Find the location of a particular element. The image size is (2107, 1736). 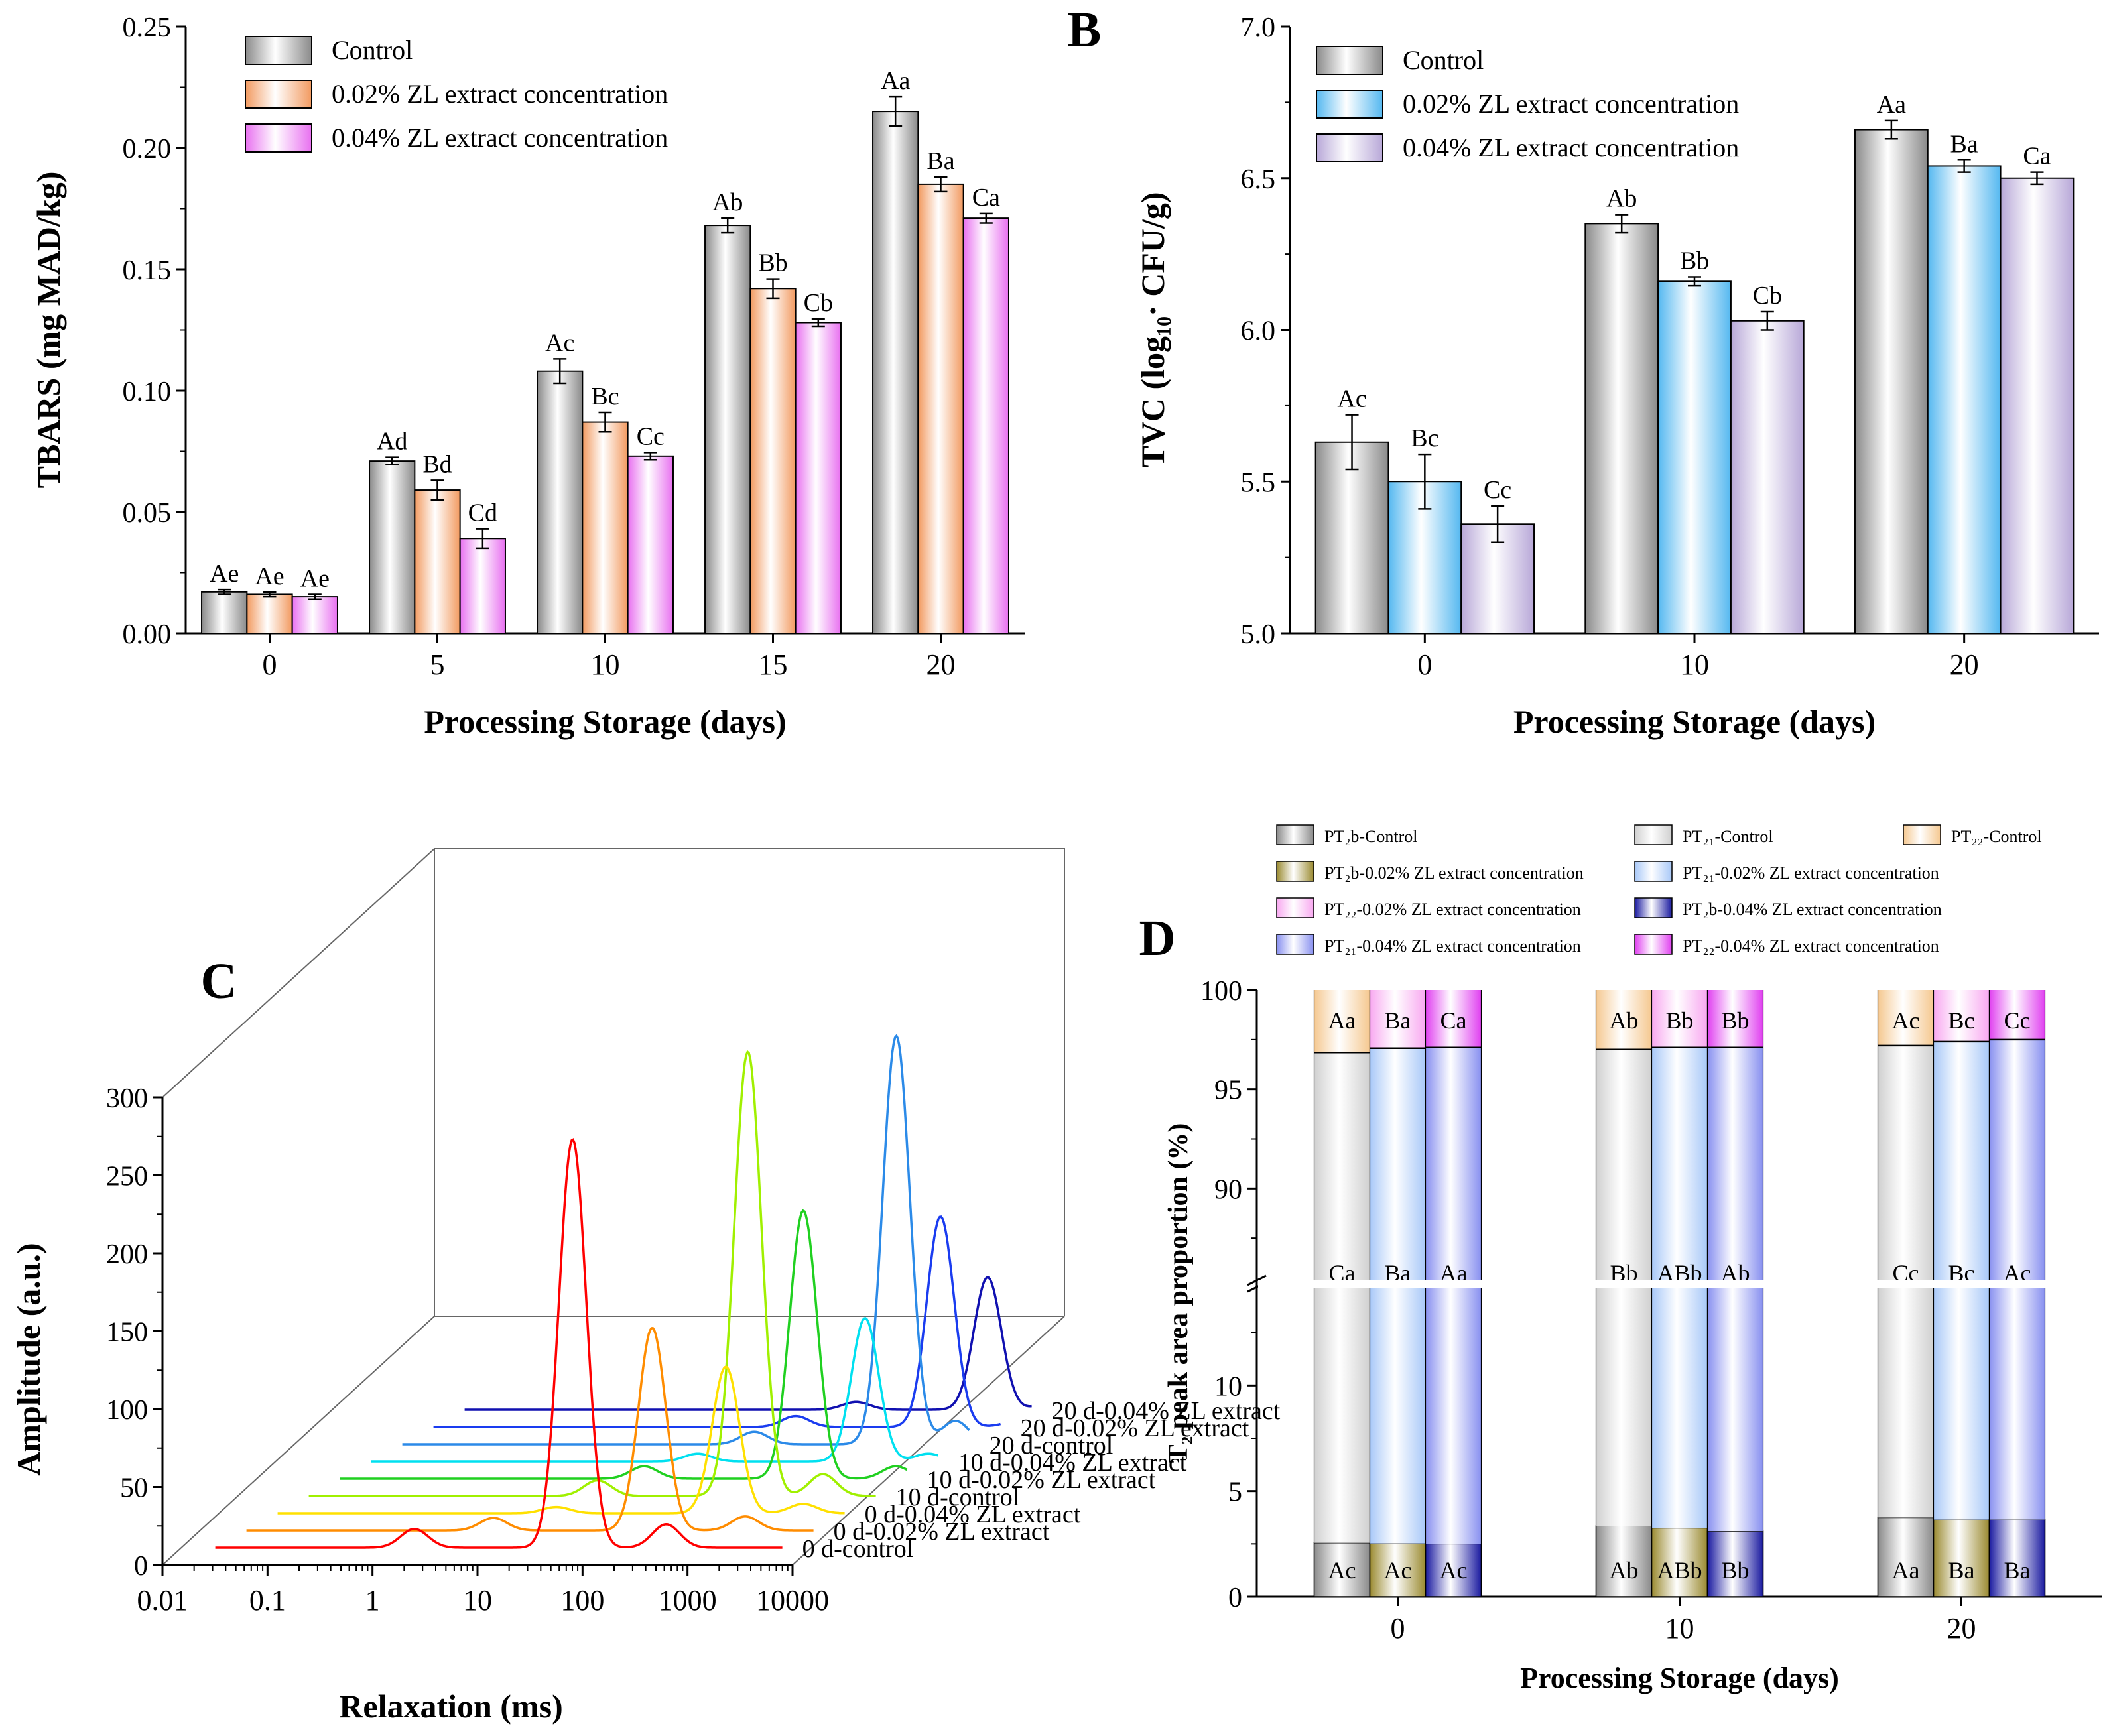

y-tick-label: 0.10 is located at coordinates (147, 392).